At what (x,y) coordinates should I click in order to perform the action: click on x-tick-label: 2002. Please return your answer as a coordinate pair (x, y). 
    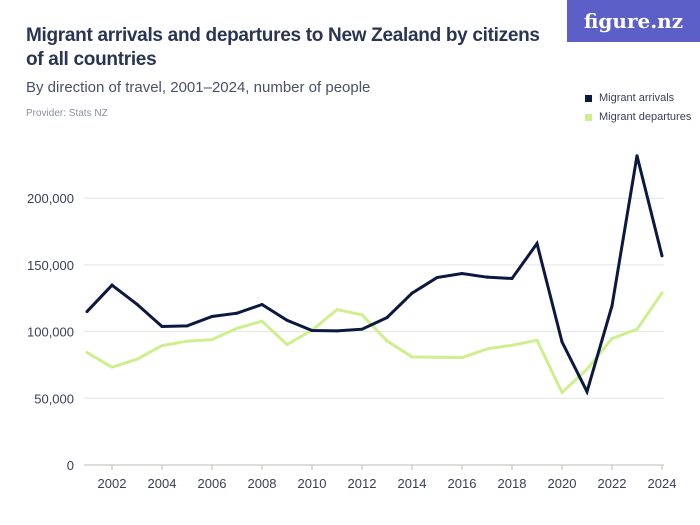
    Looking at the image, I should click on (112, 483).